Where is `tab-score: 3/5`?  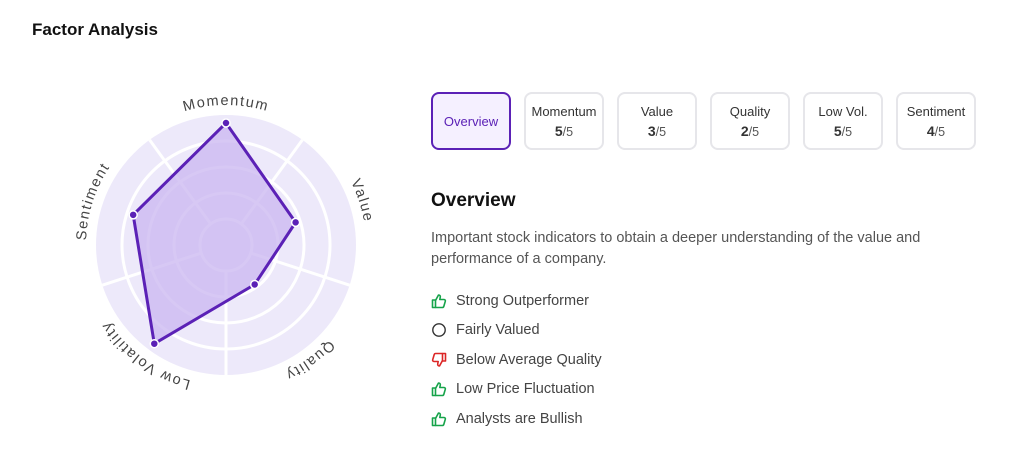 tab-score: 3/5 is located at coordinates (657, 130).